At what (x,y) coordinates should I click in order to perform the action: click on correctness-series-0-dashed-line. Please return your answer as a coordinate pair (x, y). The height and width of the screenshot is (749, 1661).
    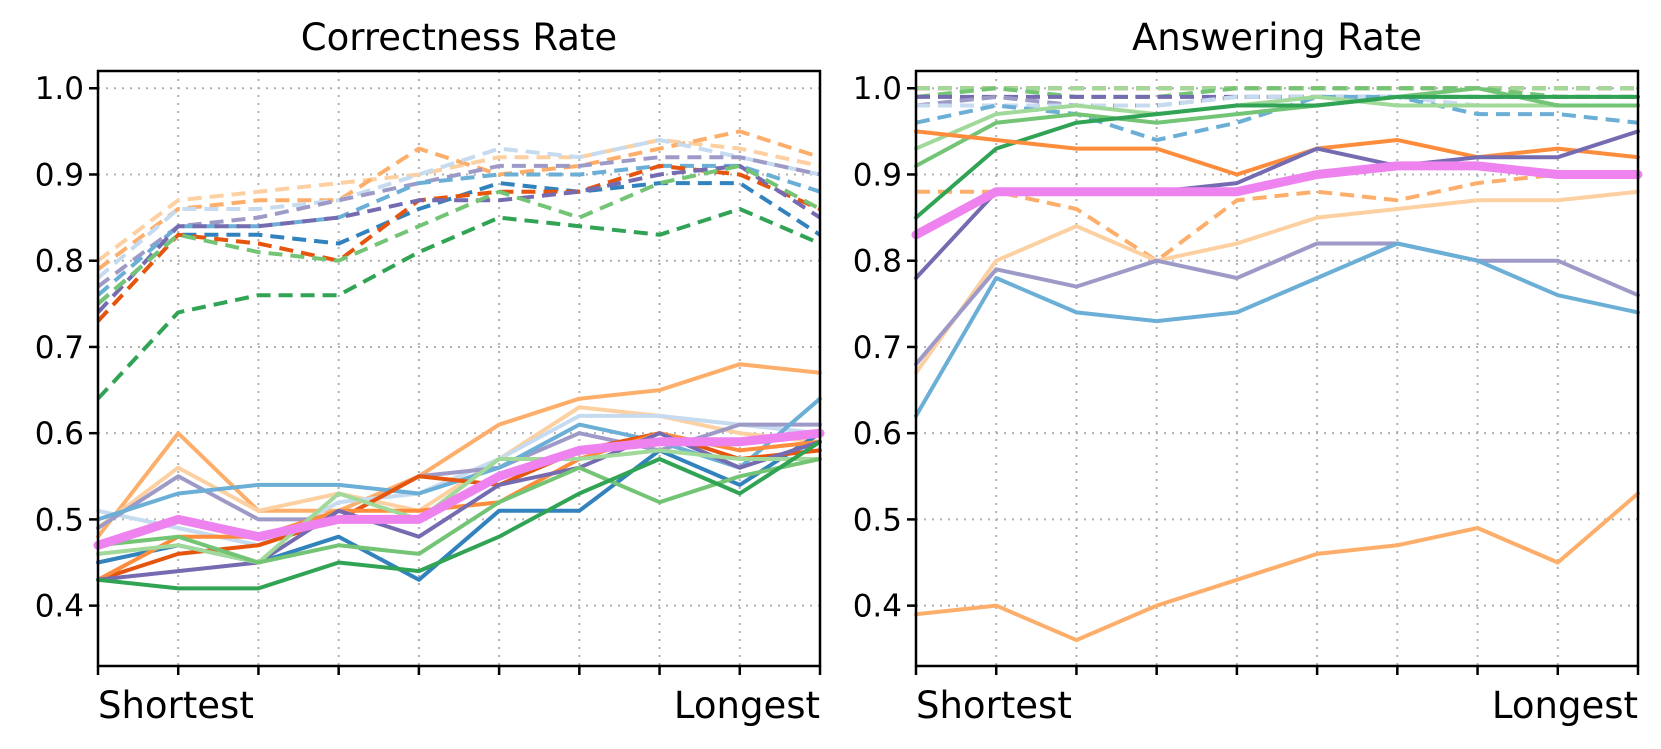
    Looking at the image, I should click on (458, 200).